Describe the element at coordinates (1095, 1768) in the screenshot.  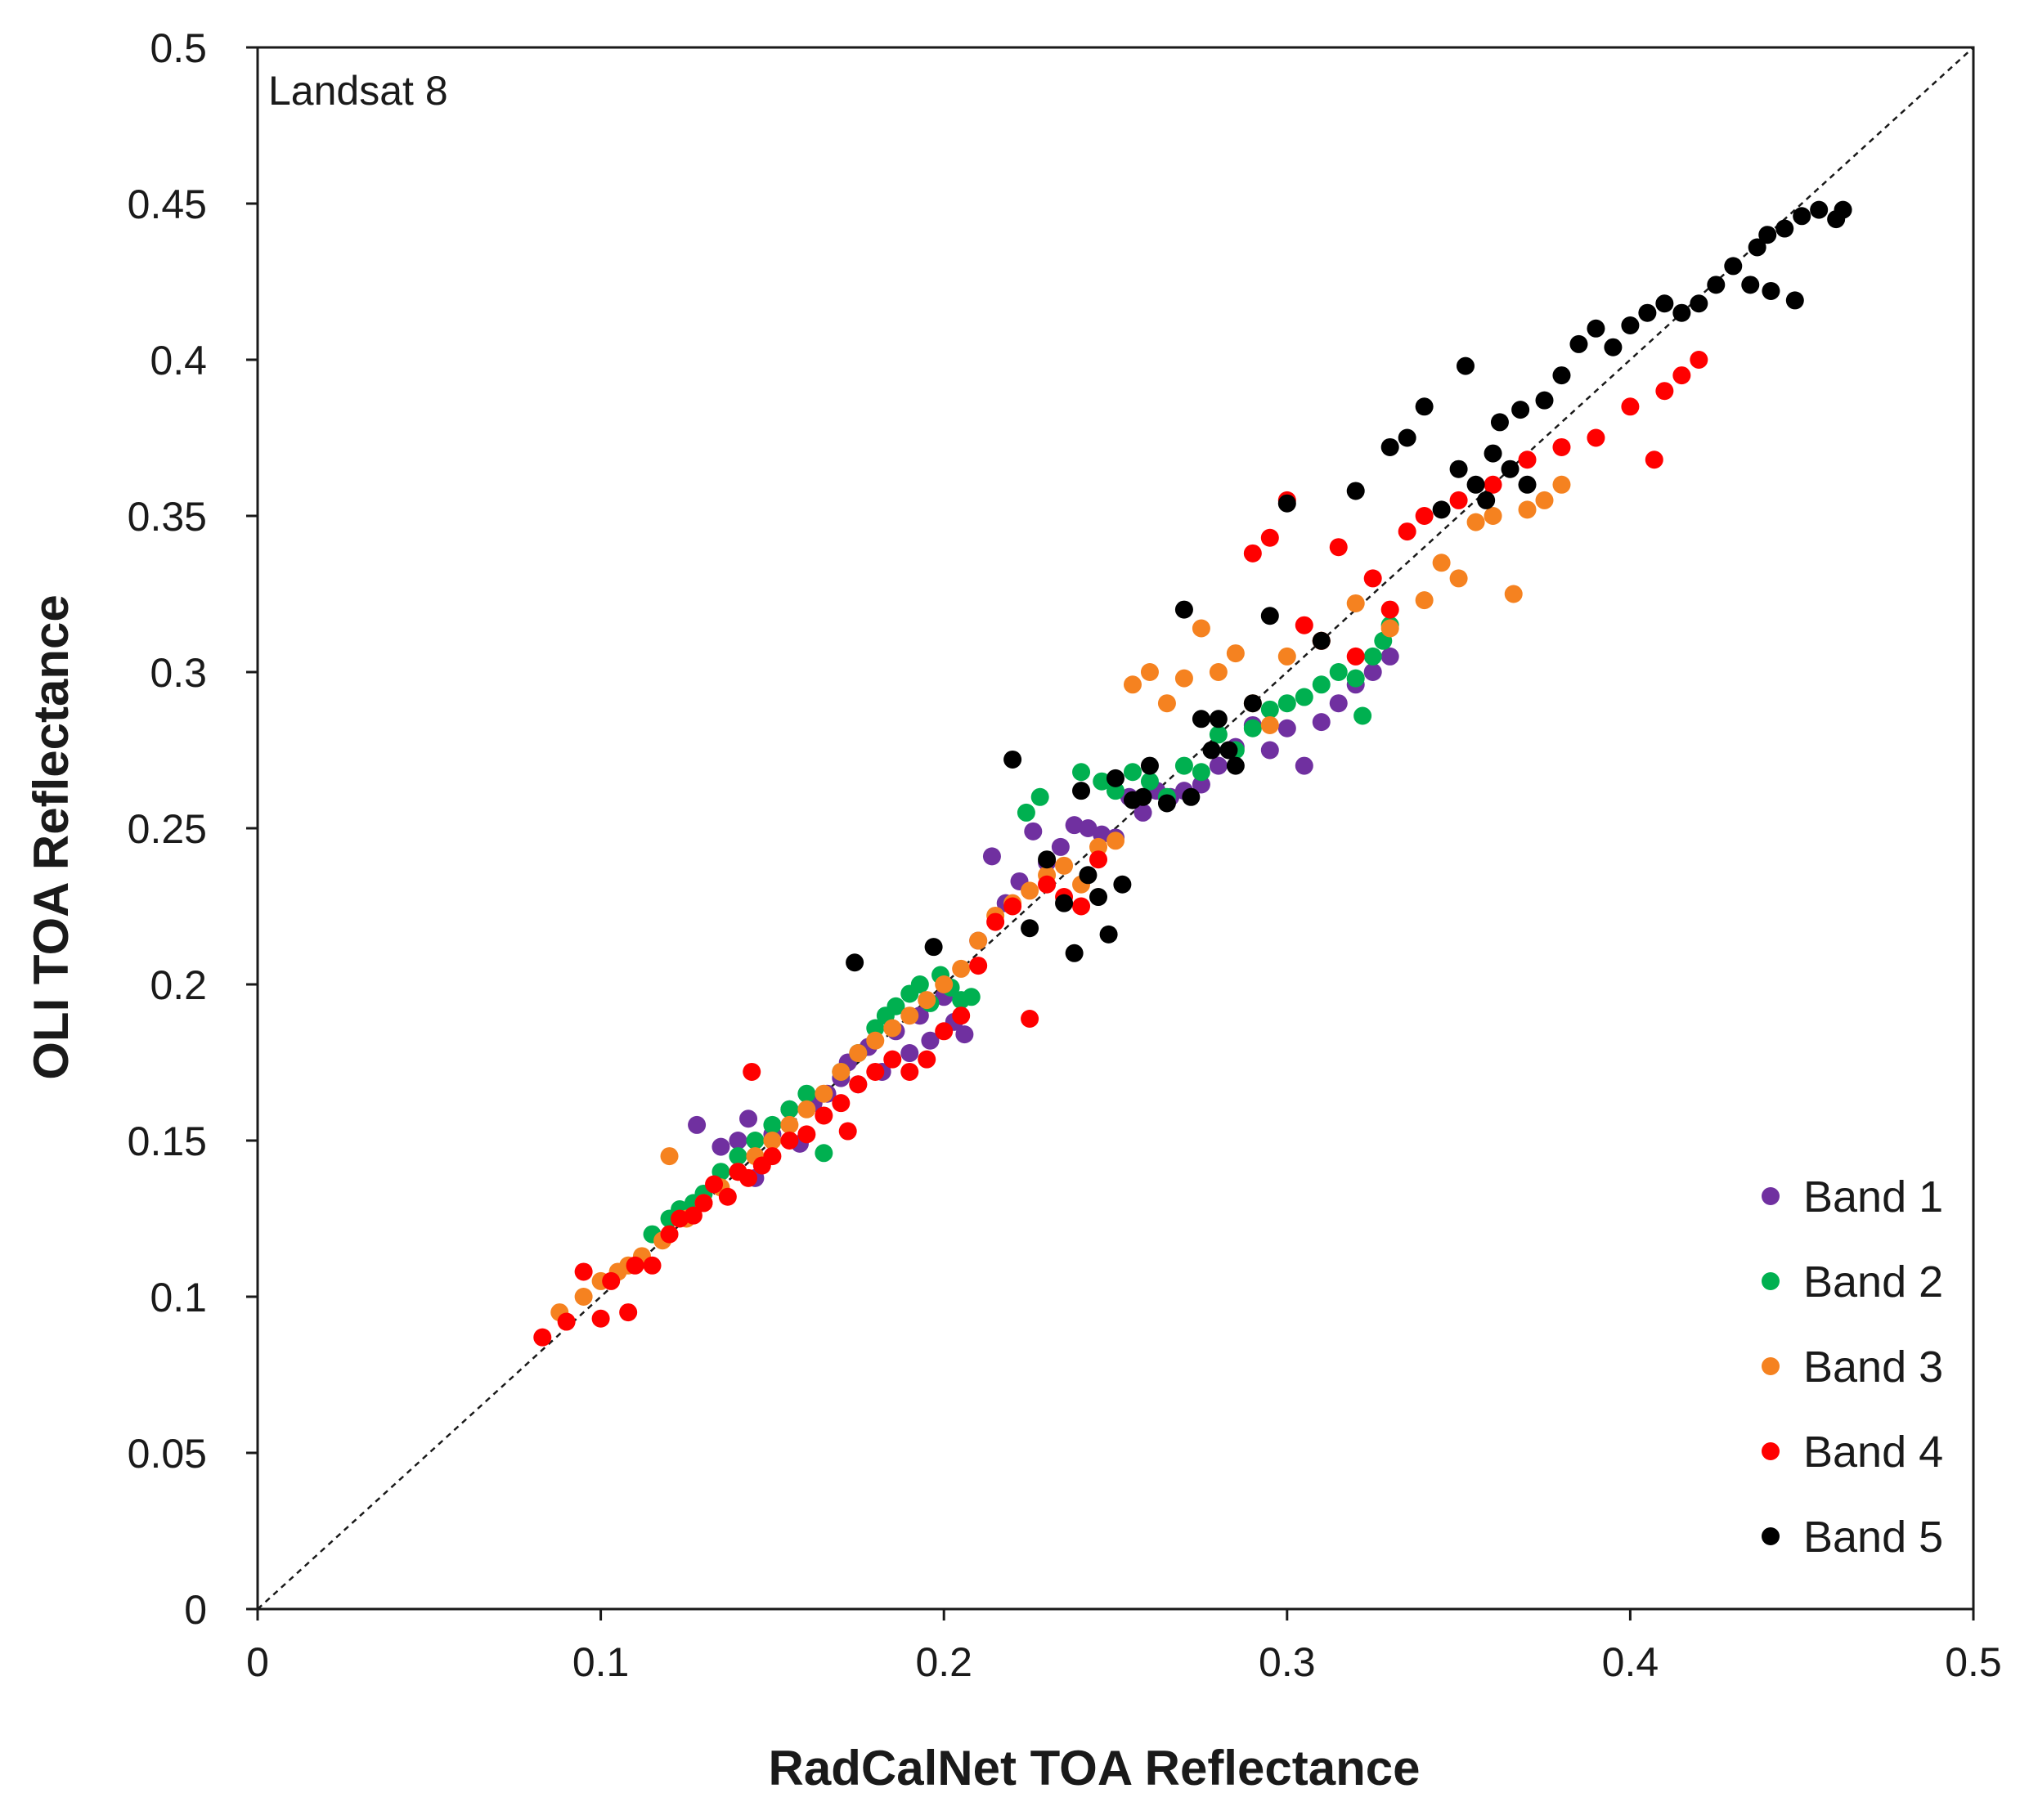
I see `x-axis-title: RadCalNet TOA Reflectance` at that location.